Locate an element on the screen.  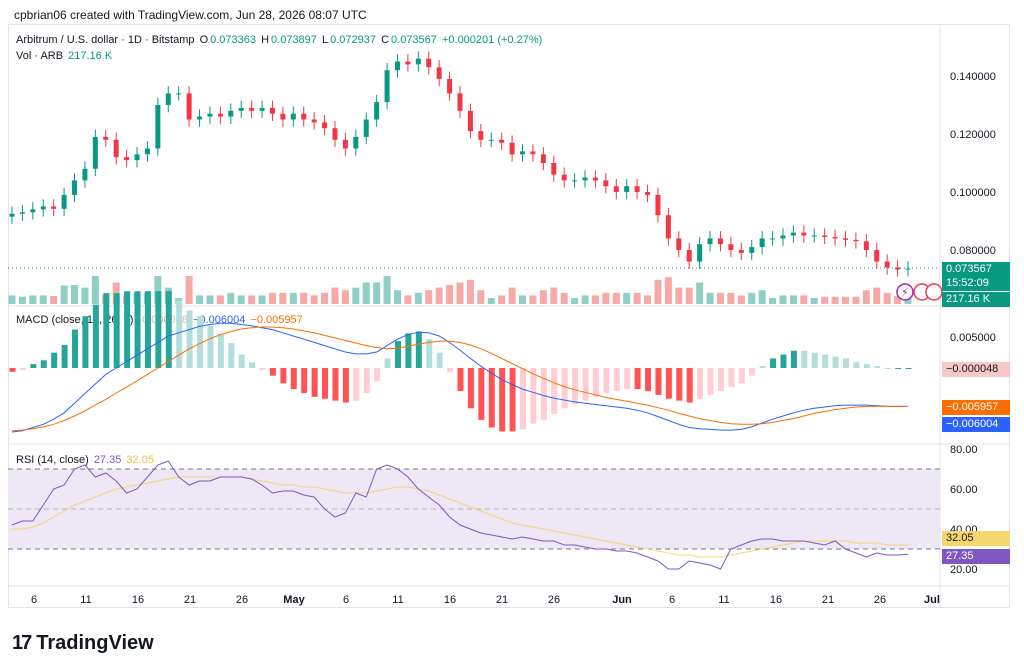
lightning-glyph: ⚡ is located at coordinates (905, 293).